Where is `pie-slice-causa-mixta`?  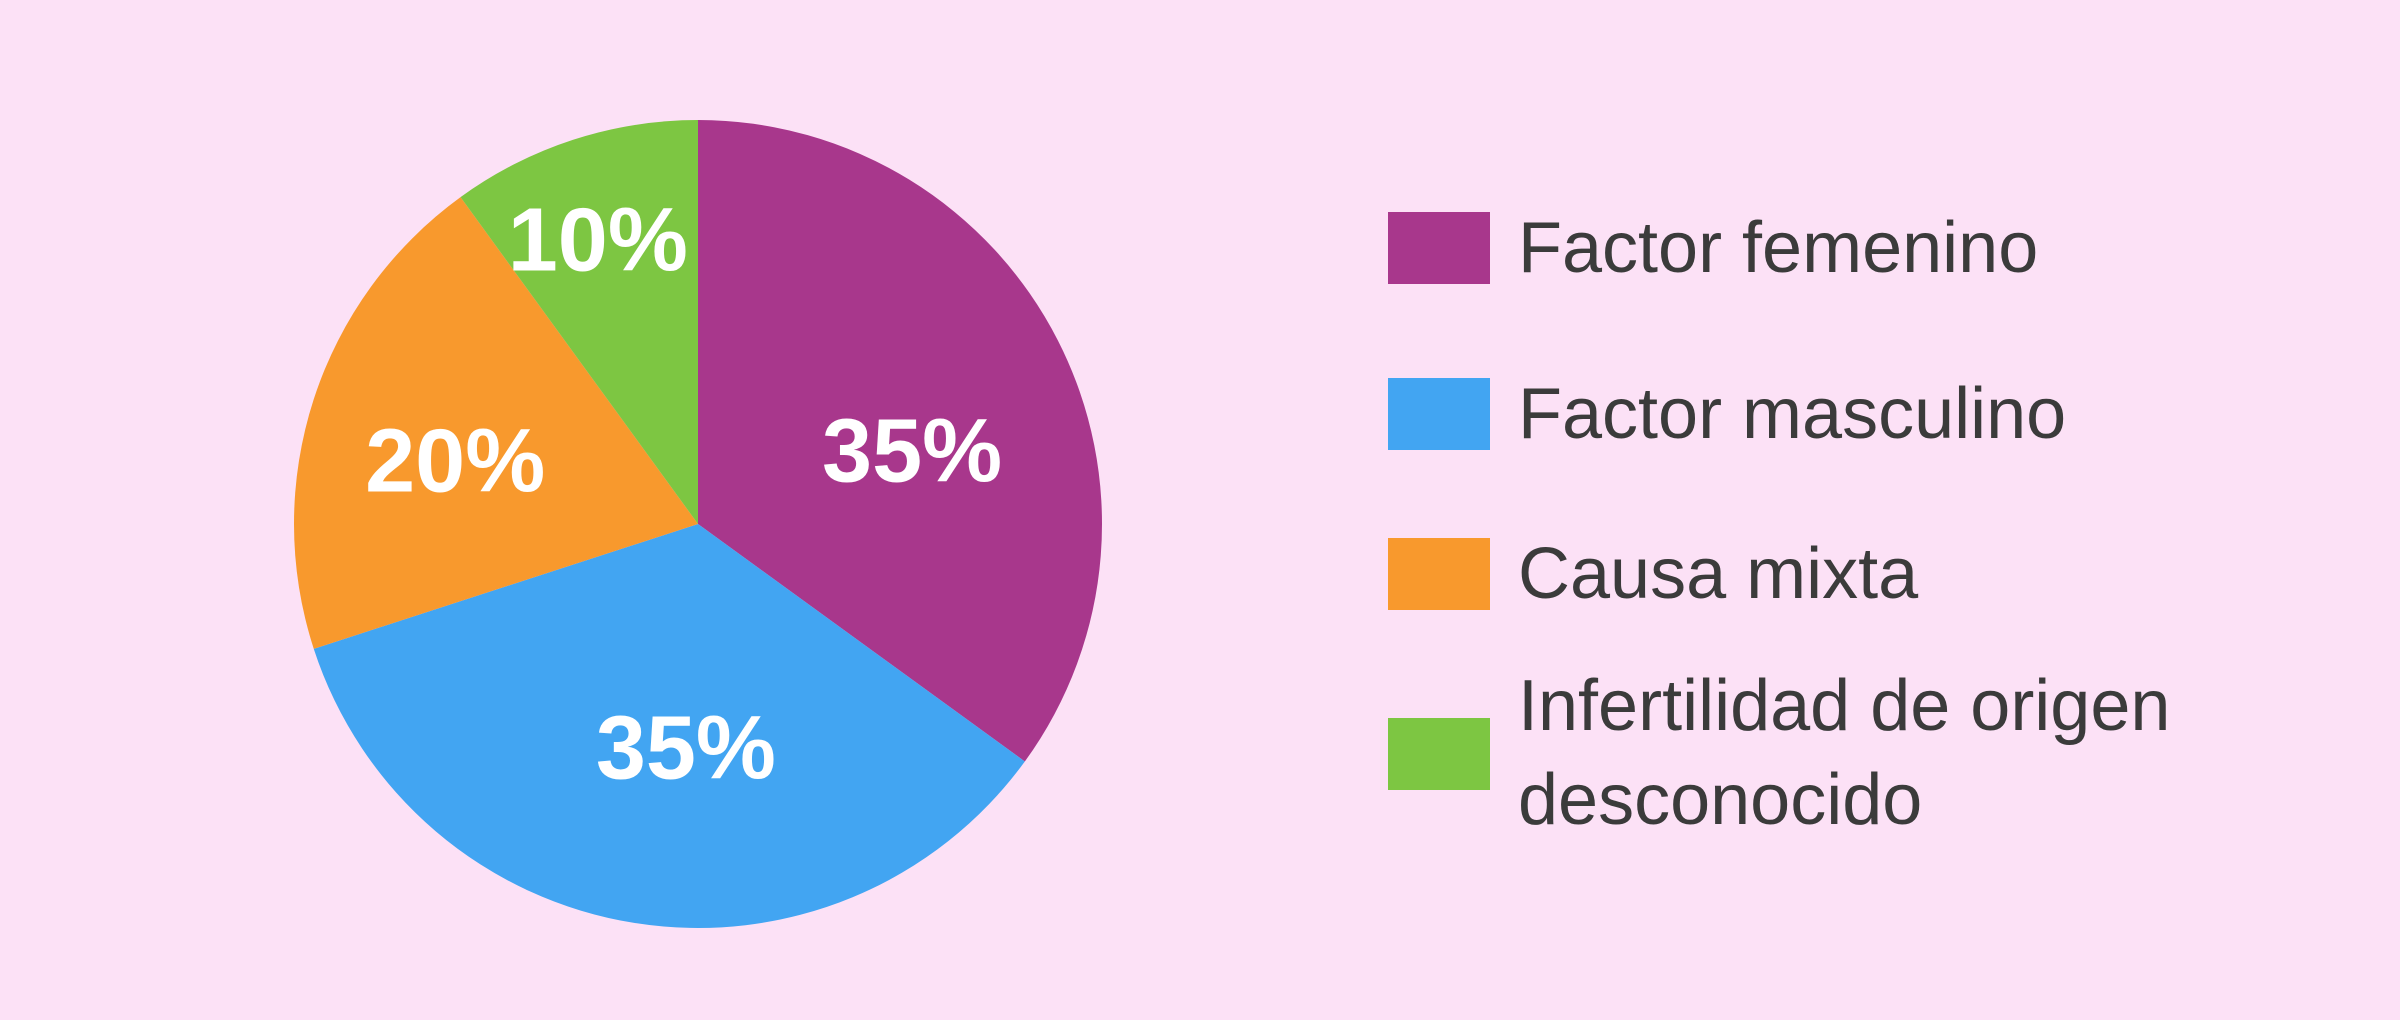
pie-slice-causa-mixta is located at coordinates (495, 423).